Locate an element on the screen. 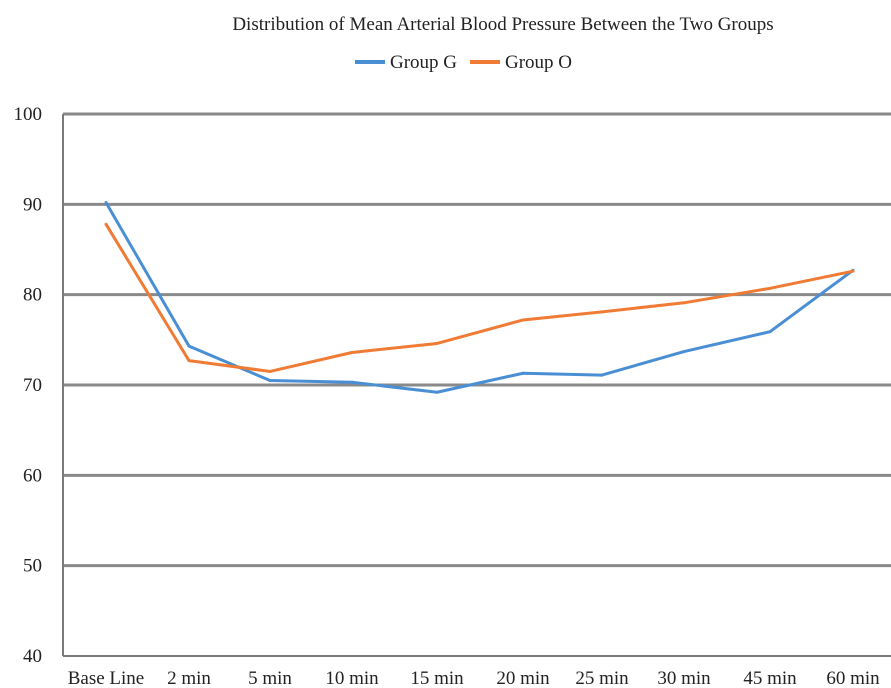 Image resolution: width=891 pixels, height=688 pixels. x-tick-label: 15 min is located at coordinates (437, 678).